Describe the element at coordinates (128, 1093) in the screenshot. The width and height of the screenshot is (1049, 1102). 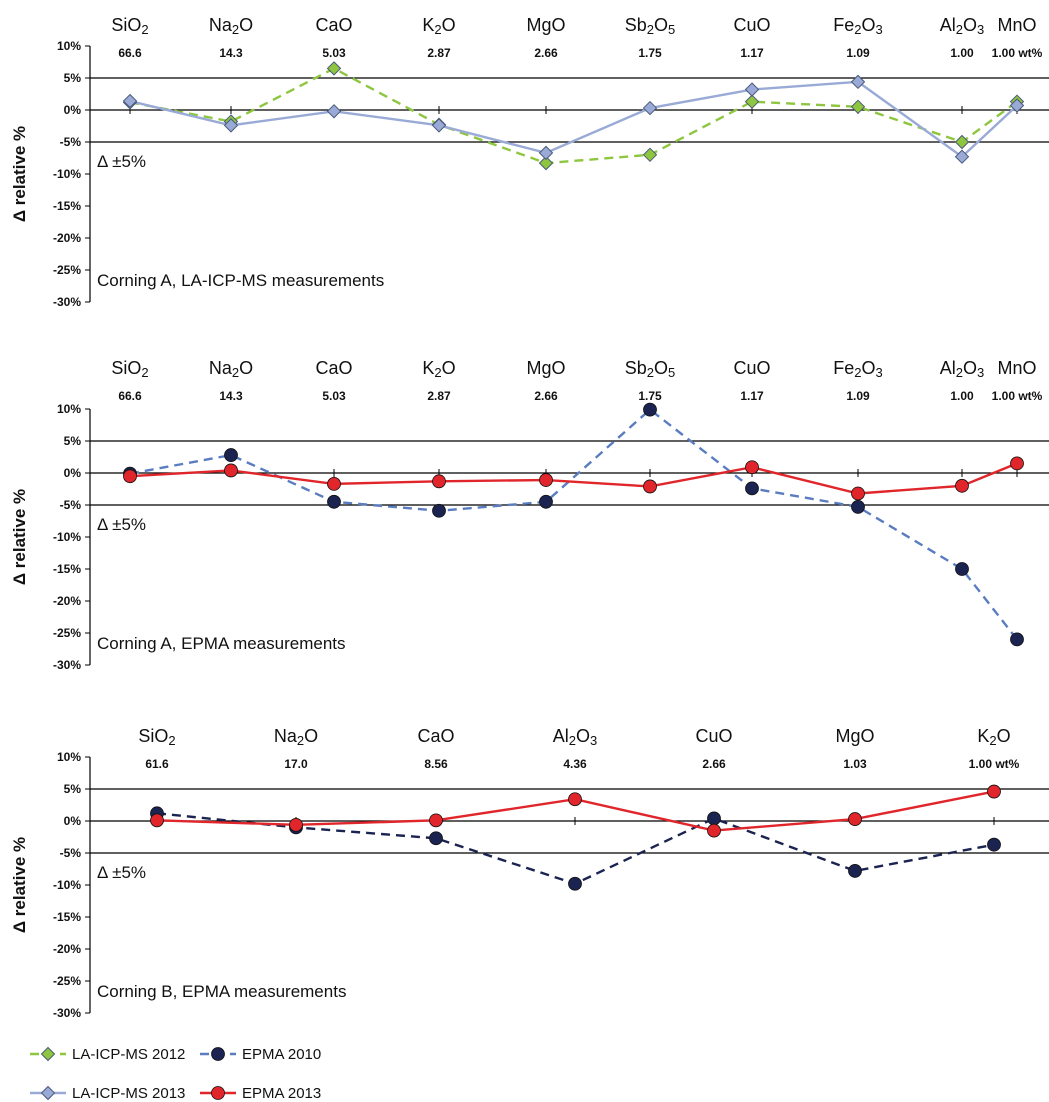
I see `legend-label-la2013: LA-ICP-MS 2013` at that location.